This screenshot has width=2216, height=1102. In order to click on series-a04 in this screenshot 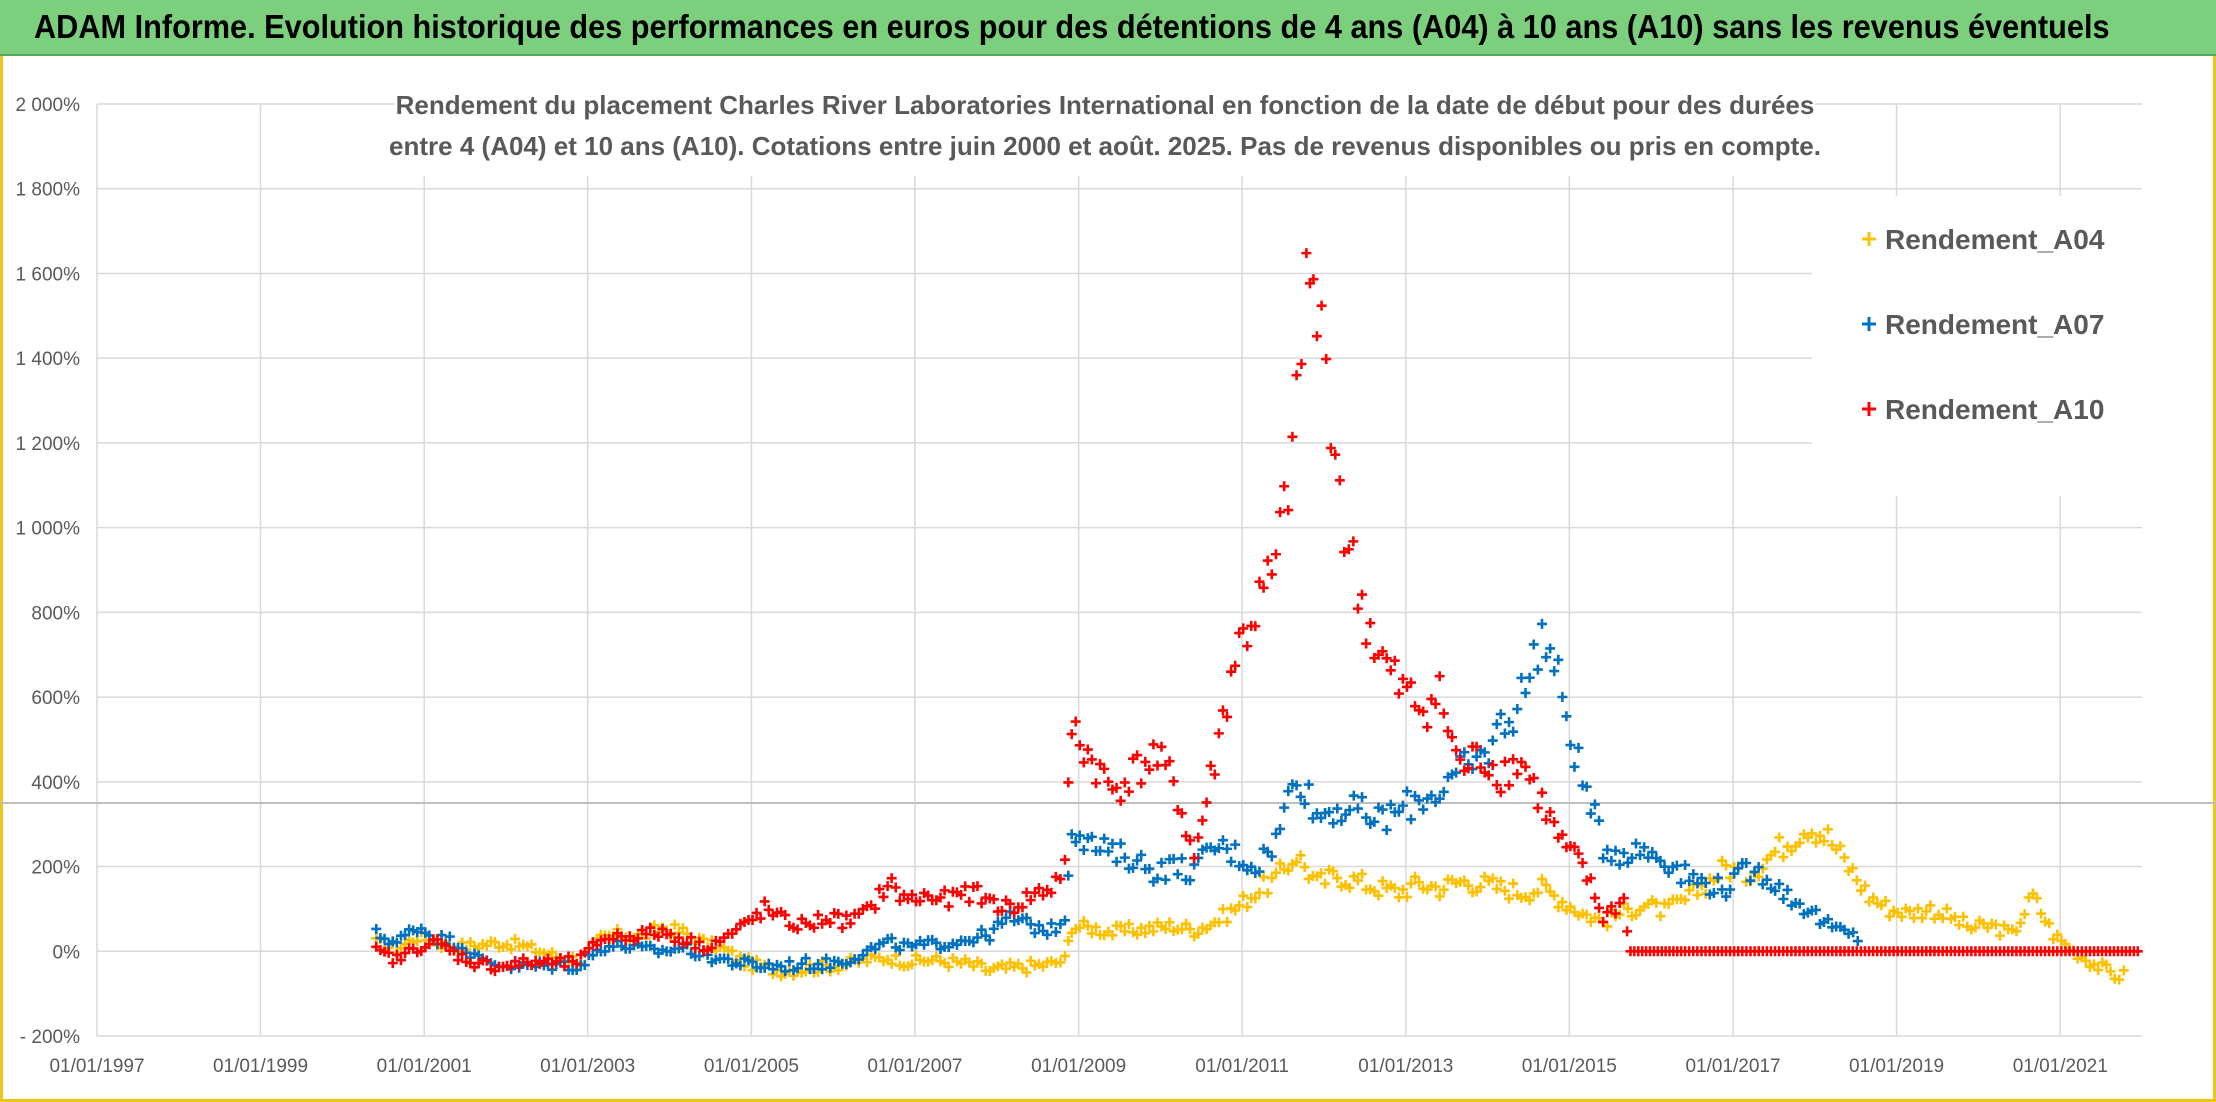, I will do `click(1250, 904)`.